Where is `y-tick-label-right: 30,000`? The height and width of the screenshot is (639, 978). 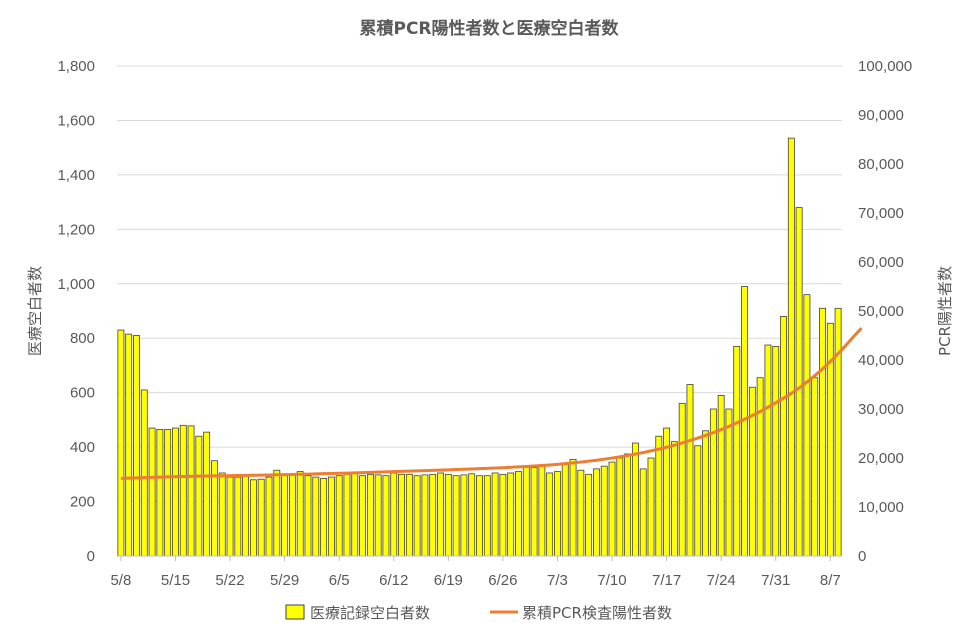 y-tick-label-right: 30,000 is located at coordinates (881, 409).